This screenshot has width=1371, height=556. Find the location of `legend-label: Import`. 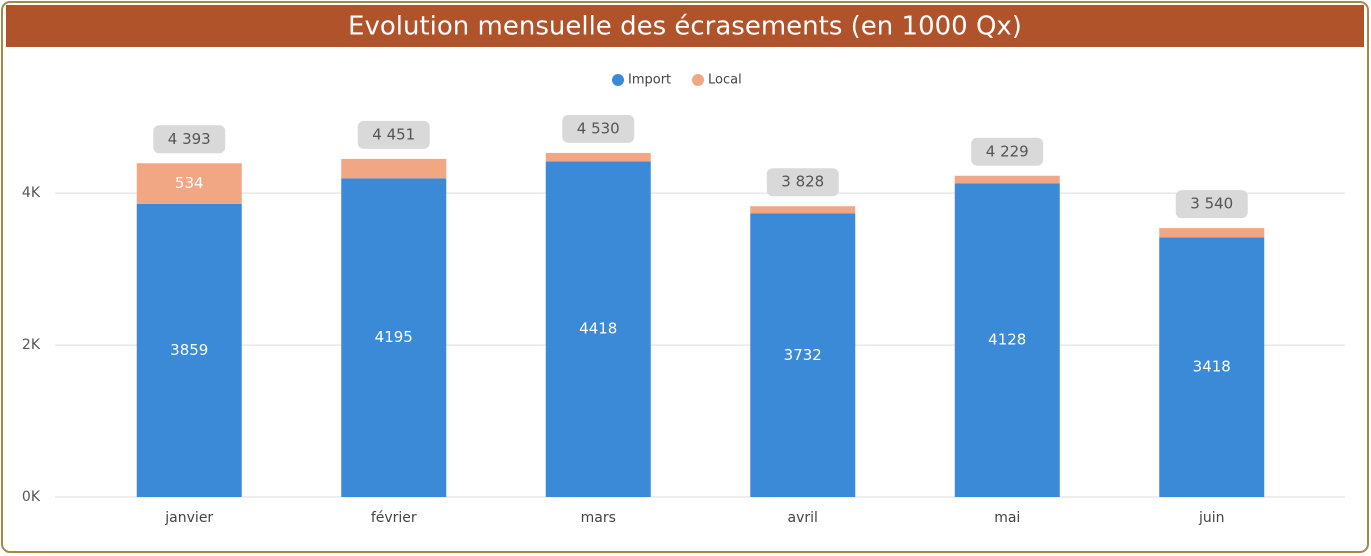

legend-label: Import is located at coordinates (649, 80).